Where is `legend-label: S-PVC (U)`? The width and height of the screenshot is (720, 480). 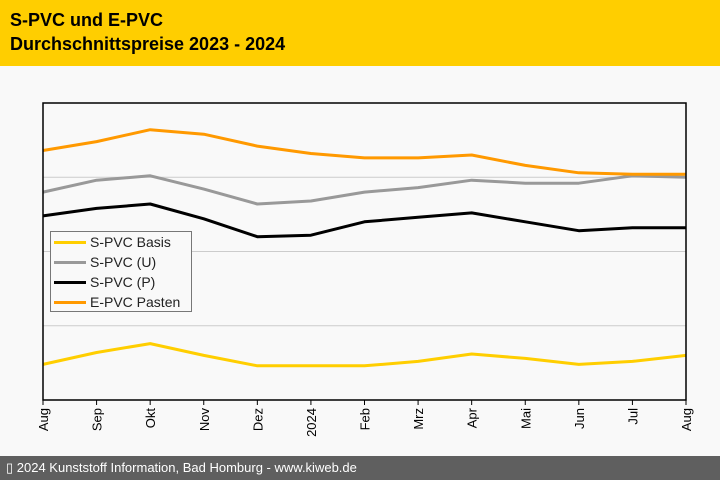 legend-label: S-PVC (U) is located at coordinates (123, 262).